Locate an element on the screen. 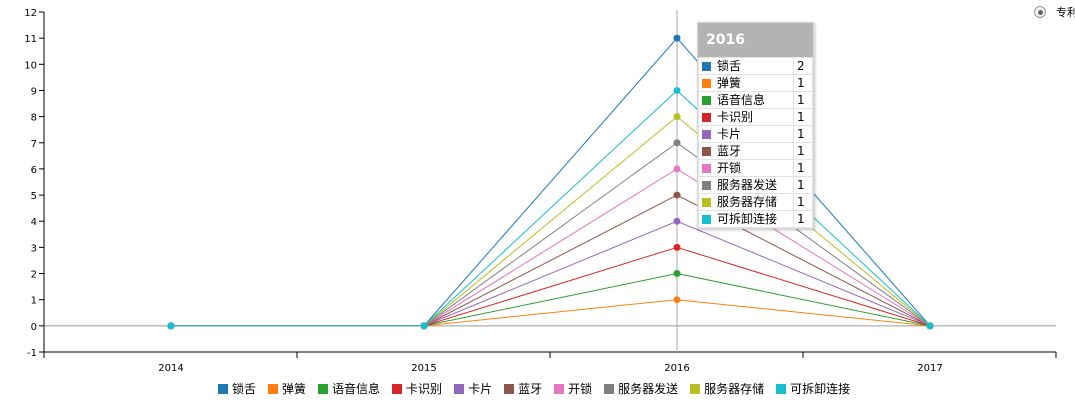 This screenshot has width=1075, height=411. tooltip-row: 服务器发送 1 is located at coordinates (755, 185).